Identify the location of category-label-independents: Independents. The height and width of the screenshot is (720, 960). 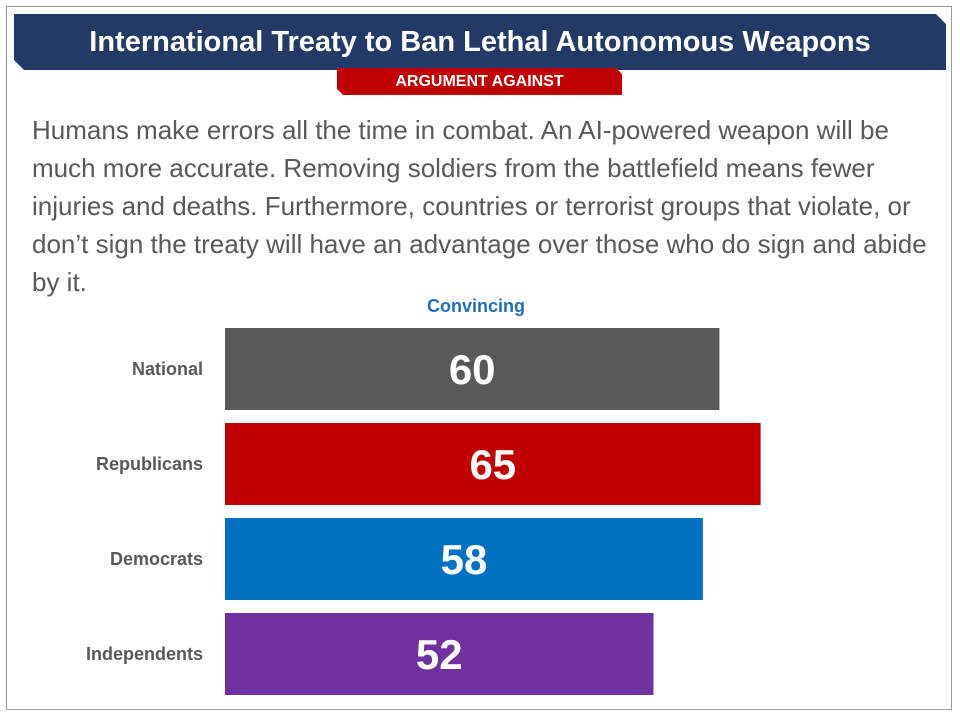
(144, 654).